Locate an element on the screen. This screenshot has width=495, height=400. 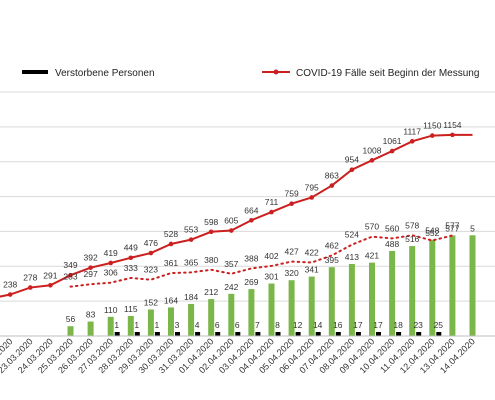
bar-label: 56 is located at coordinates (71, 319).